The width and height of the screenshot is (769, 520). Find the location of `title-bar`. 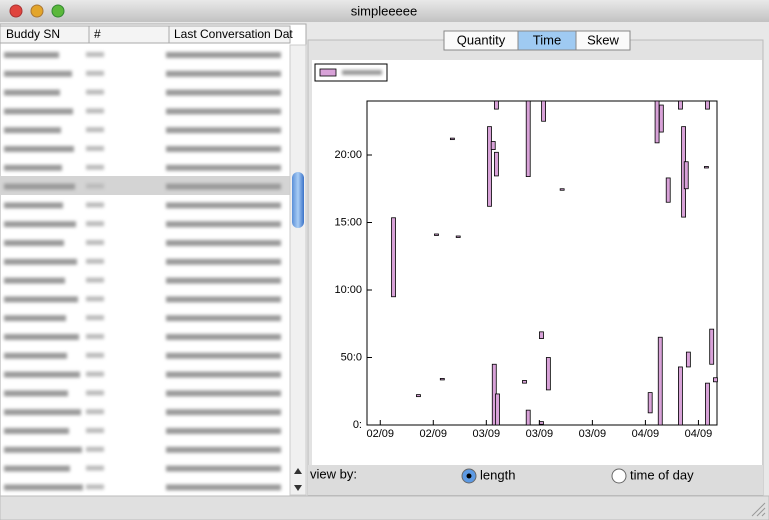

title-bar is located at coordinates (384, 11).